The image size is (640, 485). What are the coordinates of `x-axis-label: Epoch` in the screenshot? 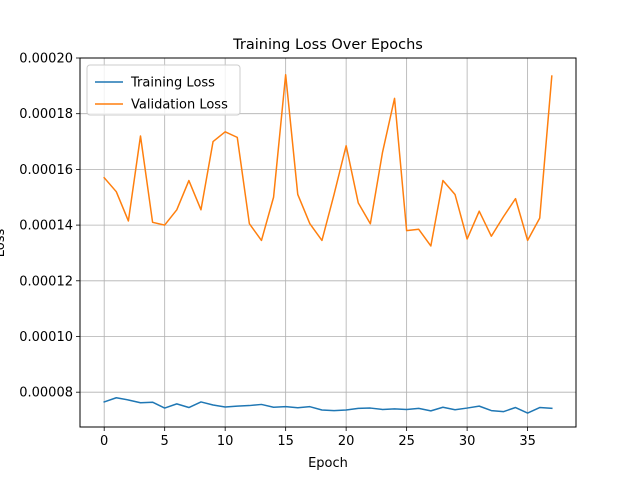 It's located at (328, 463).